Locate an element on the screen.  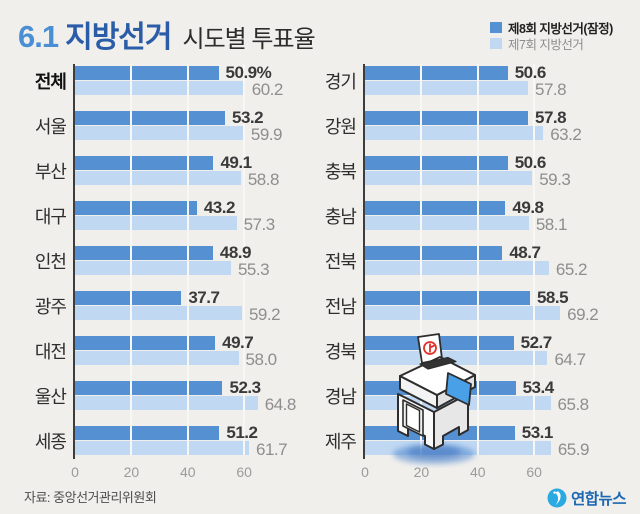
category-label: 경남 is located at coordinates (340, 396).